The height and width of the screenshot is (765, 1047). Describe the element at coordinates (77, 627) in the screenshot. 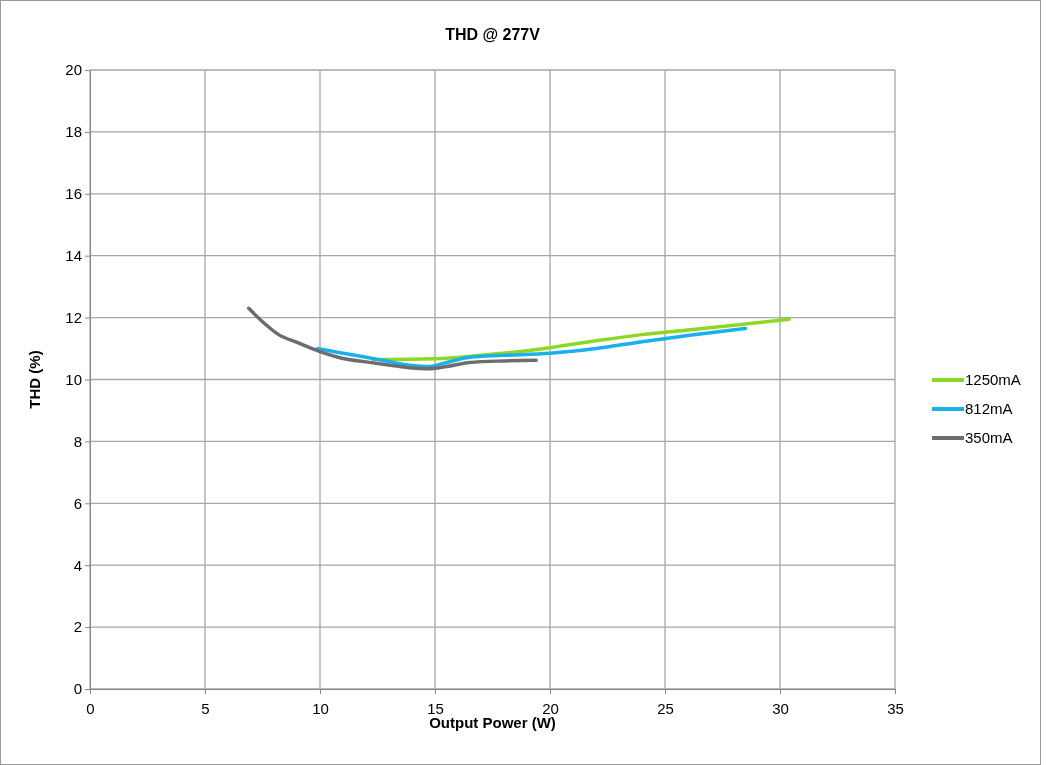

I see `y-tick-label: 2` at that location.